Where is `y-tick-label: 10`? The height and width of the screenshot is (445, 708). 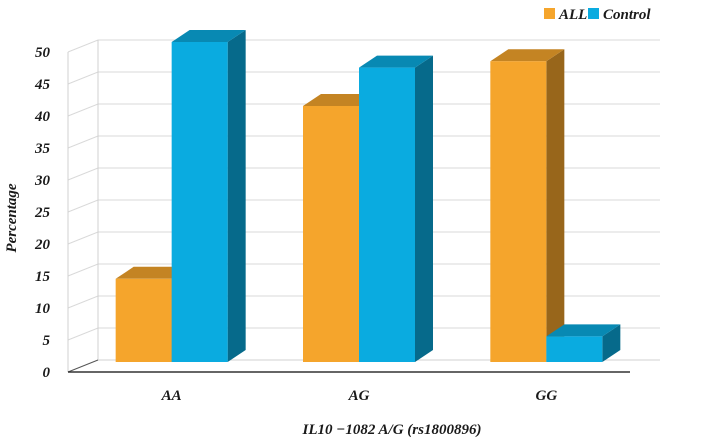 y-tick-label: 10 is located at coordinates (43, 309).